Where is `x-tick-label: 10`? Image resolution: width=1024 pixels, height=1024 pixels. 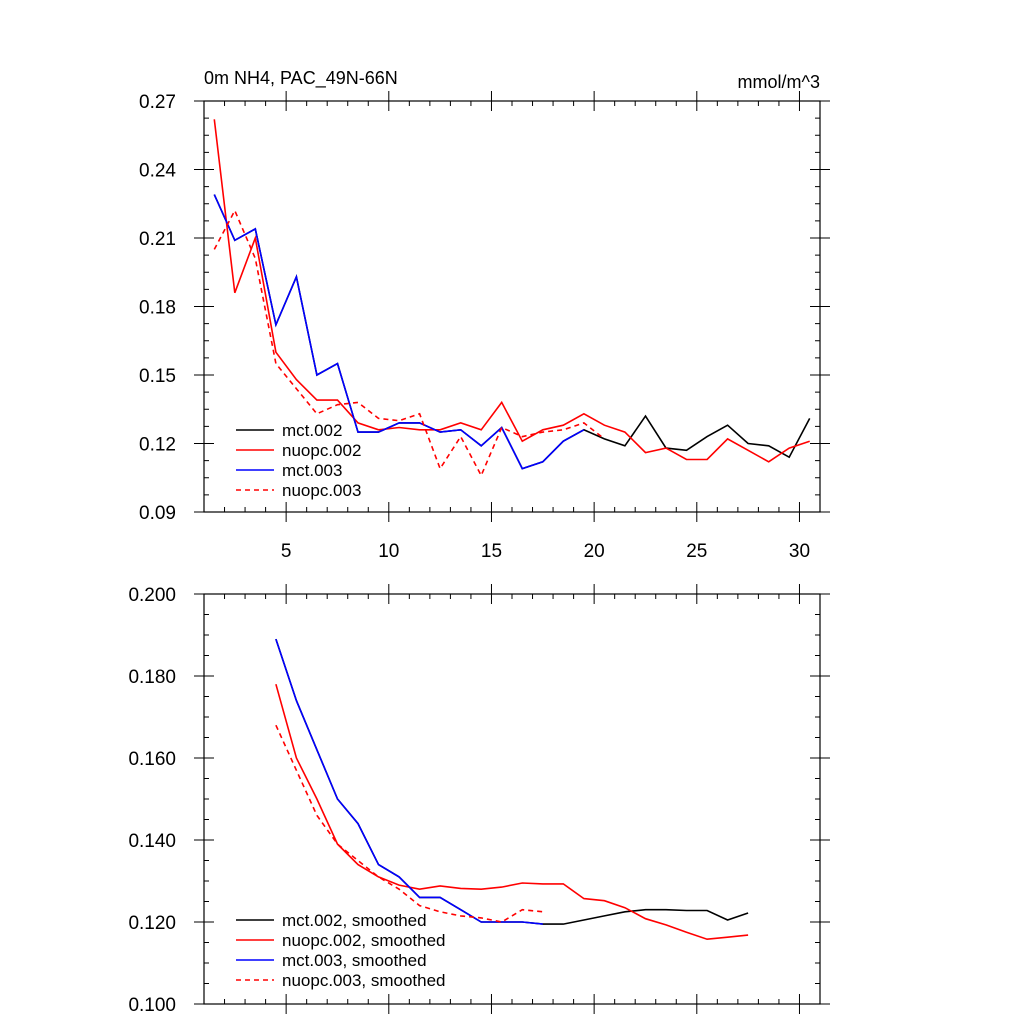 x-tick-label: 10 is located at coordinates (388, 551).